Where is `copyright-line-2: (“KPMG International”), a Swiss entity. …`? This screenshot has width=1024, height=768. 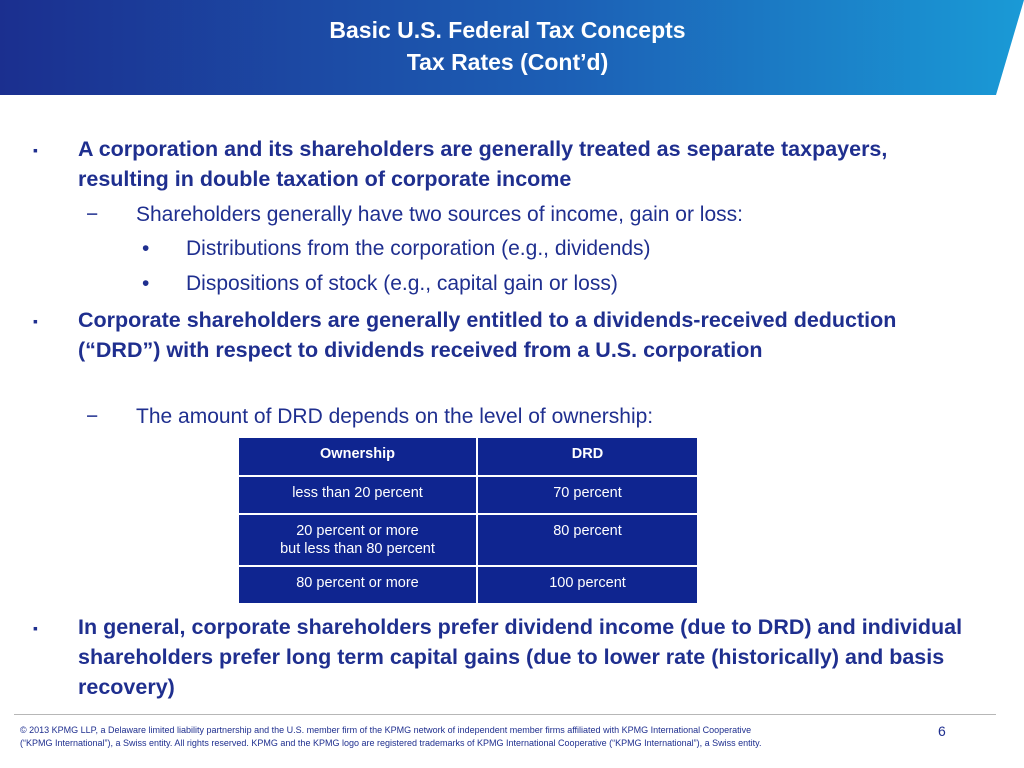 copyright-line-2: (“KPMG International”), a Swiss entity. … is located at coordinates (391, 743).